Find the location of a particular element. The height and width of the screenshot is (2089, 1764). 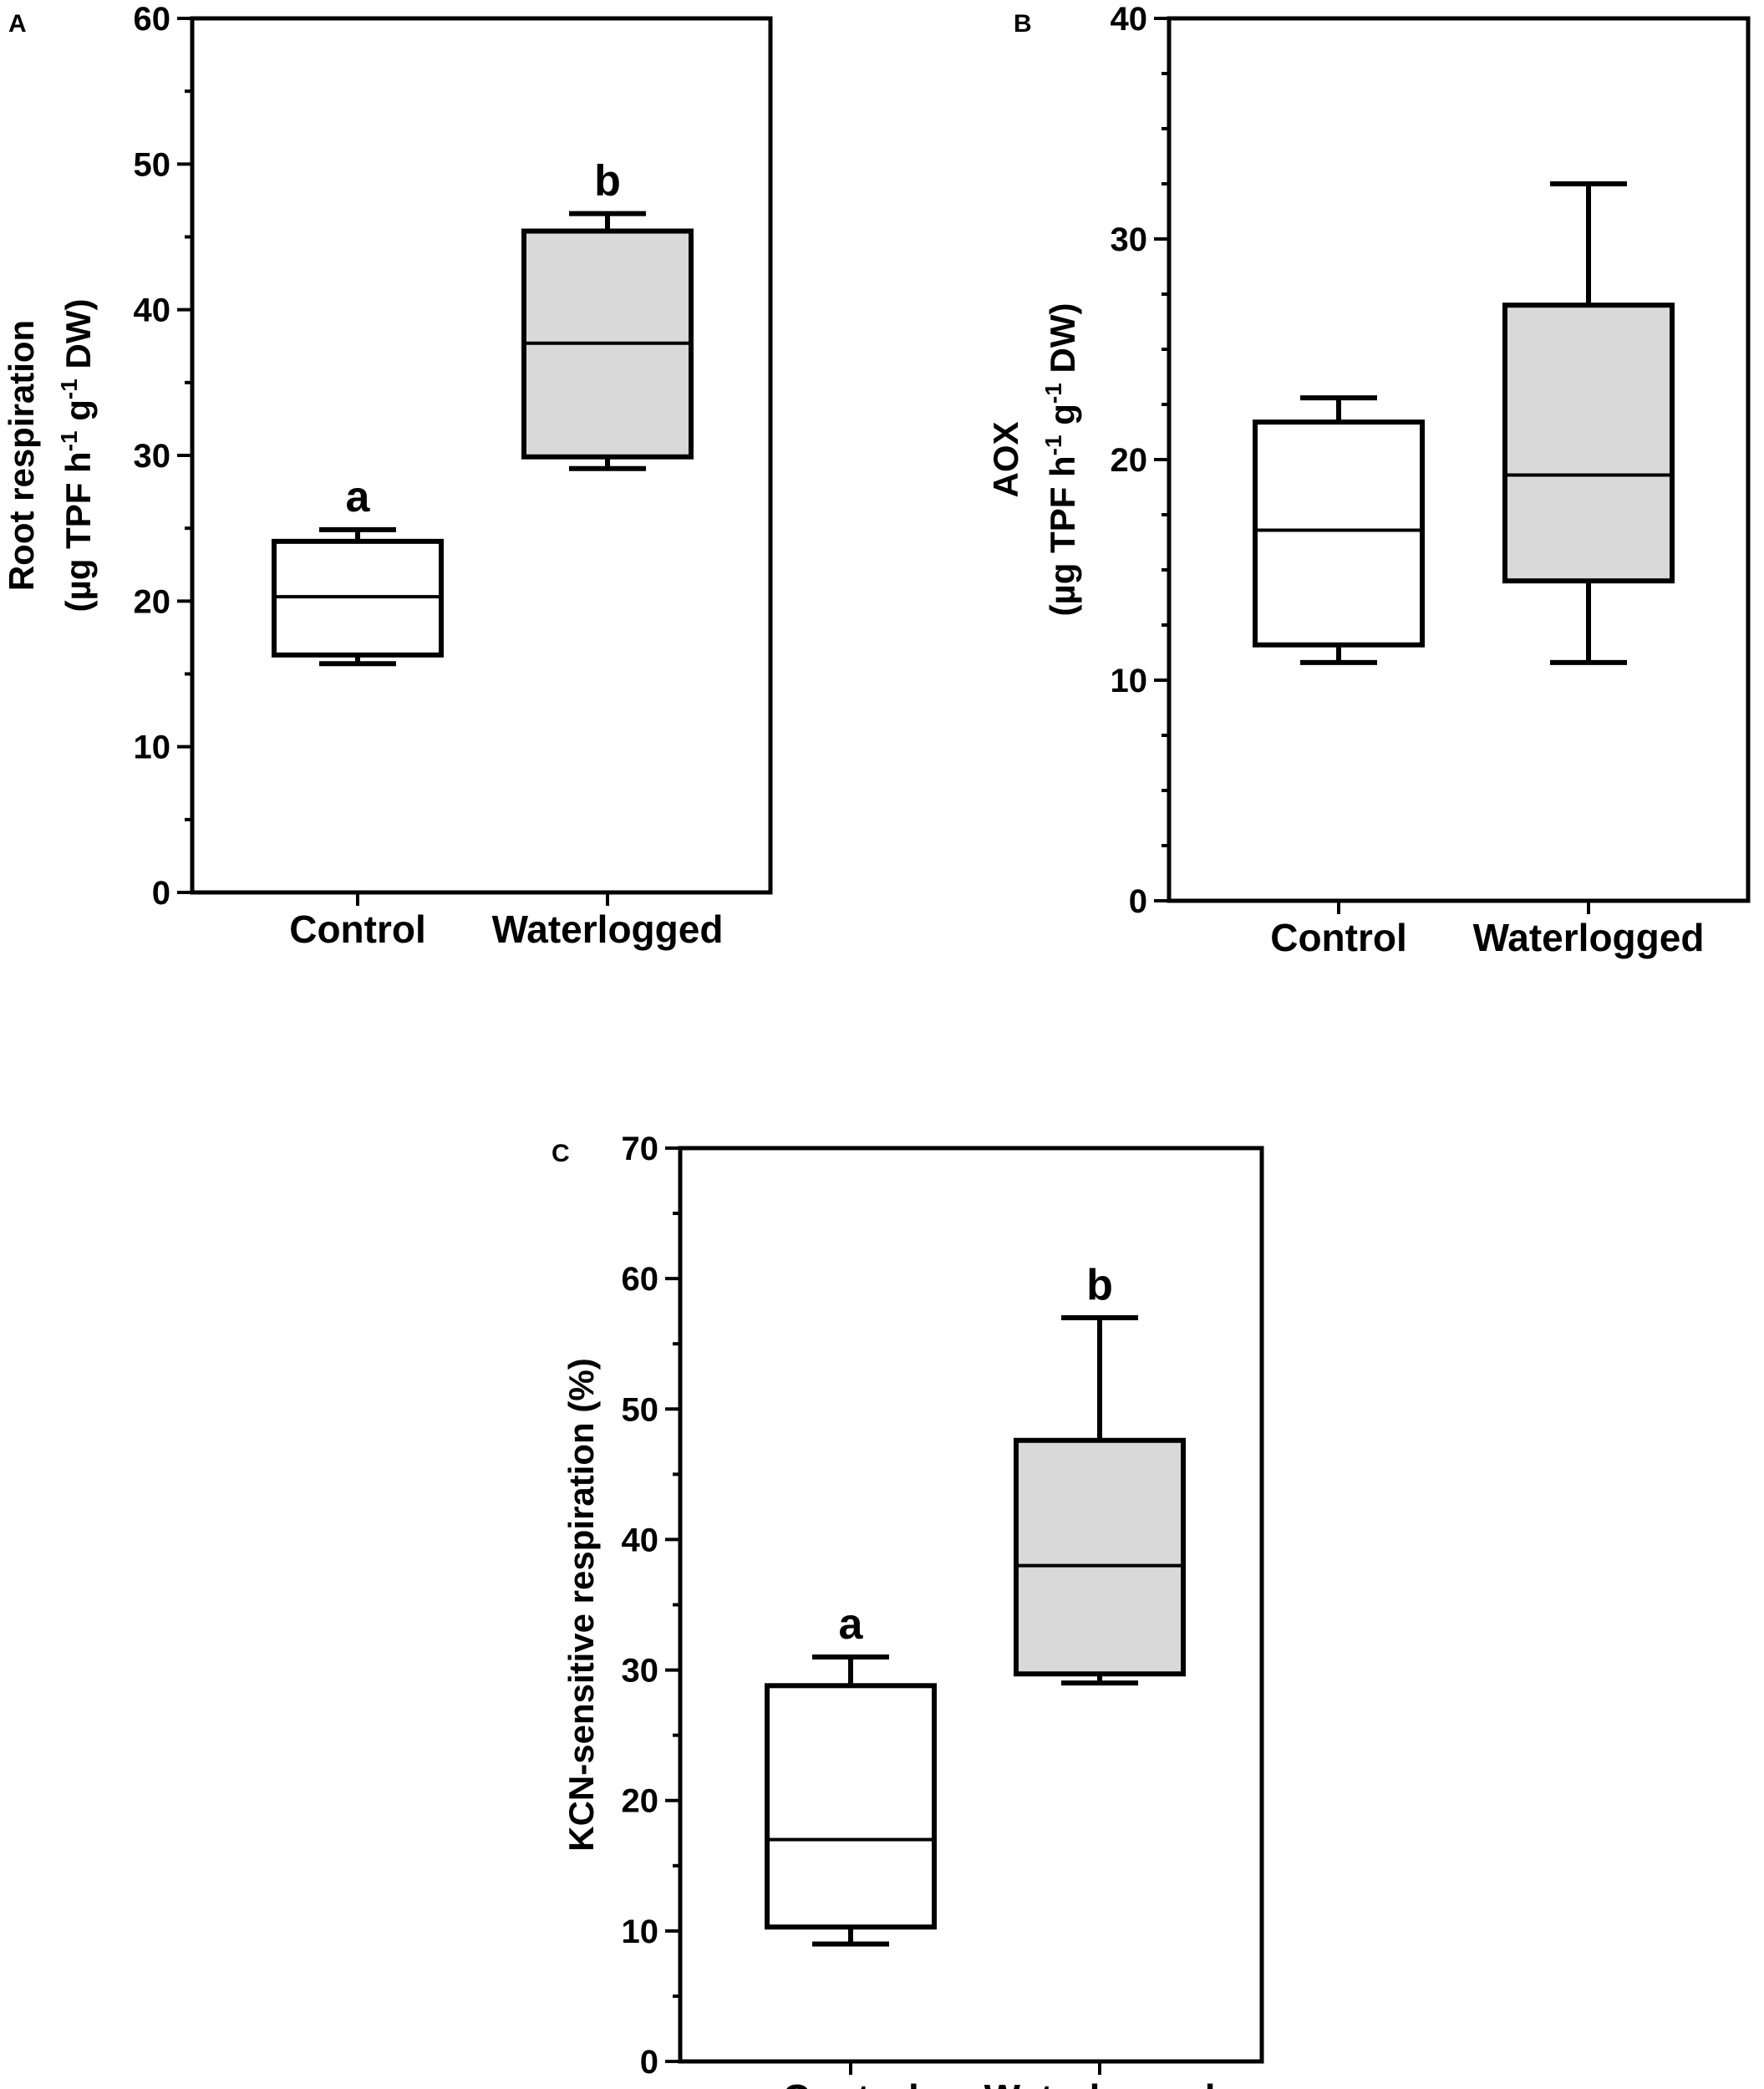

panel-label: A is located at coordinates (17, 24).